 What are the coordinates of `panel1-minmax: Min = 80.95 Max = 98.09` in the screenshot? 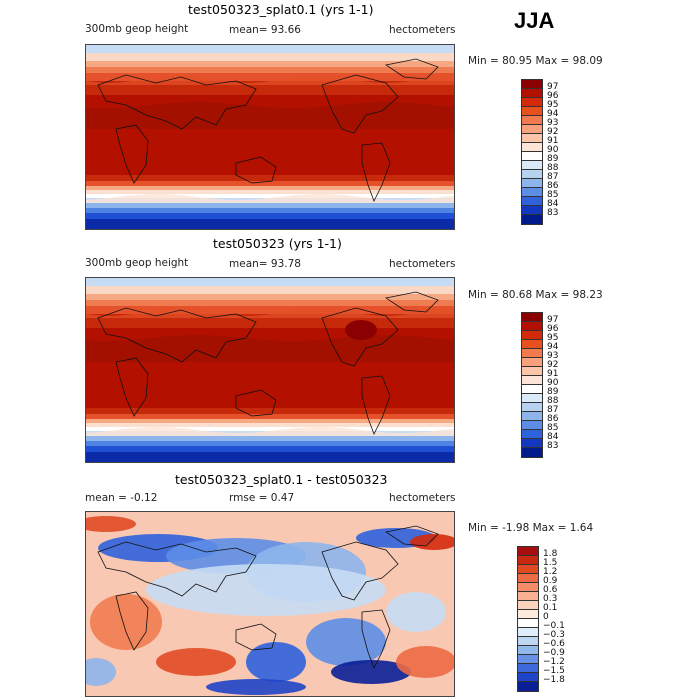 It's located at (535, 61).